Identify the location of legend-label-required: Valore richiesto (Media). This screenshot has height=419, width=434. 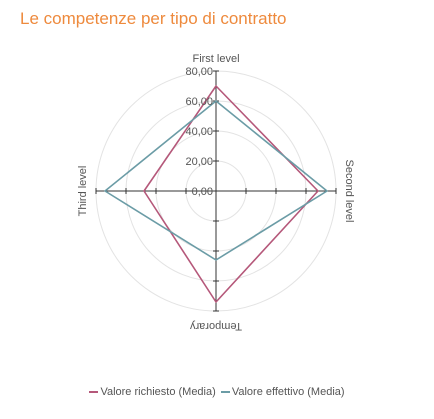
(158, 392).